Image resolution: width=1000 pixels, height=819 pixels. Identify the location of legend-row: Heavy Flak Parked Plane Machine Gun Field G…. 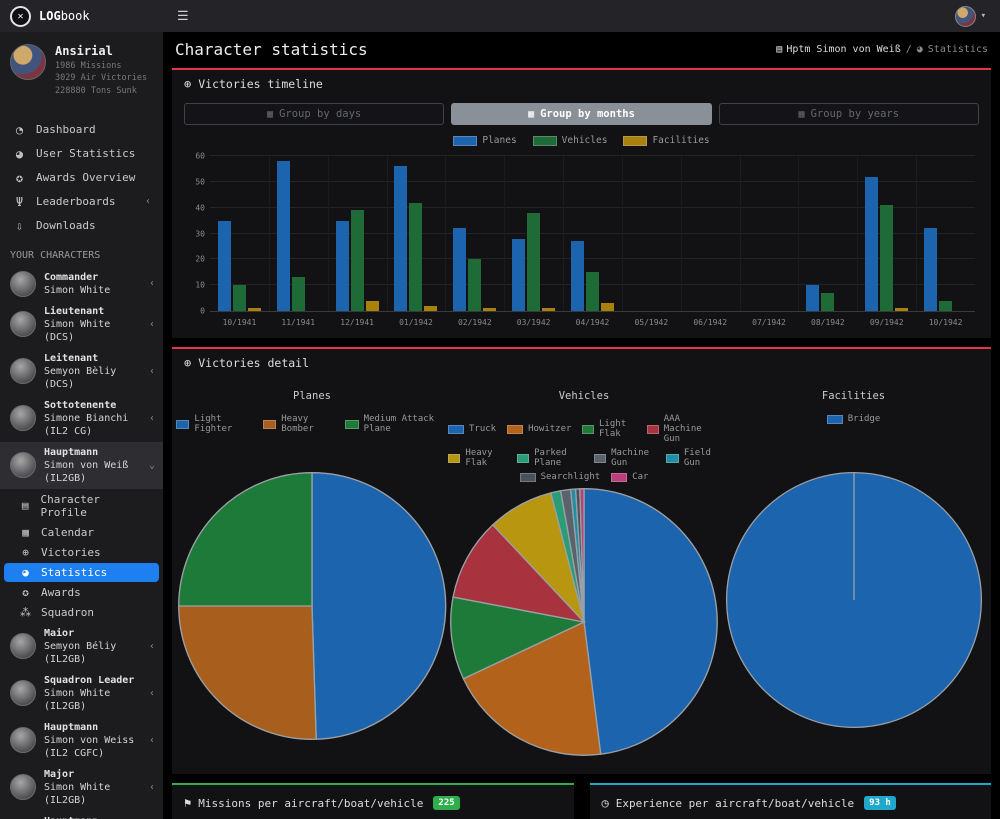
(584, 458).